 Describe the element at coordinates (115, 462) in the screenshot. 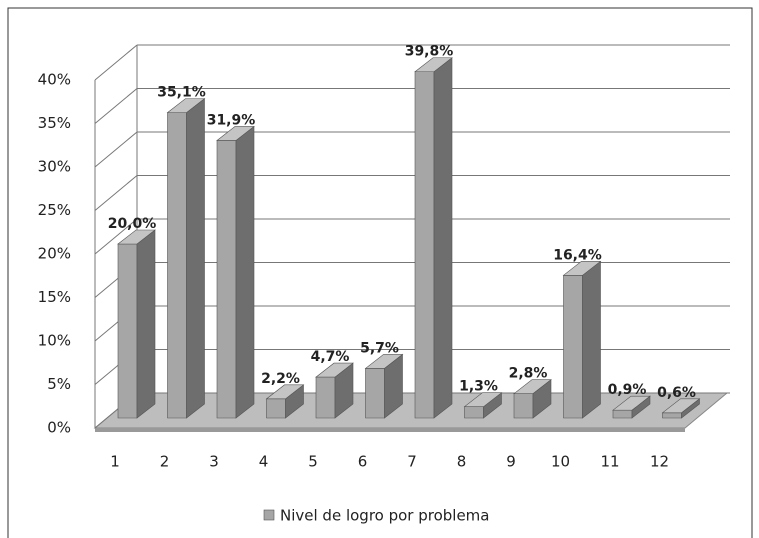

I see `x-tick-label: 1` at that location.